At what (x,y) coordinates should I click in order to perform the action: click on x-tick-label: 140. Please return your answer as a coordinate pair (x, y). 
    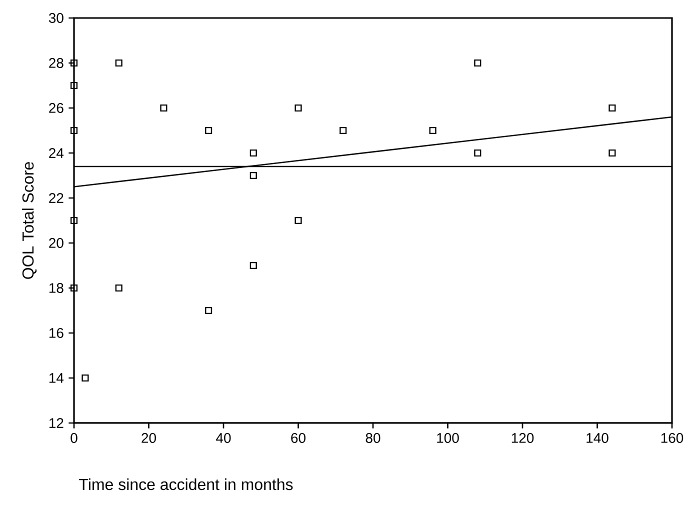
    Looking at the image, I should click on (597, 438).